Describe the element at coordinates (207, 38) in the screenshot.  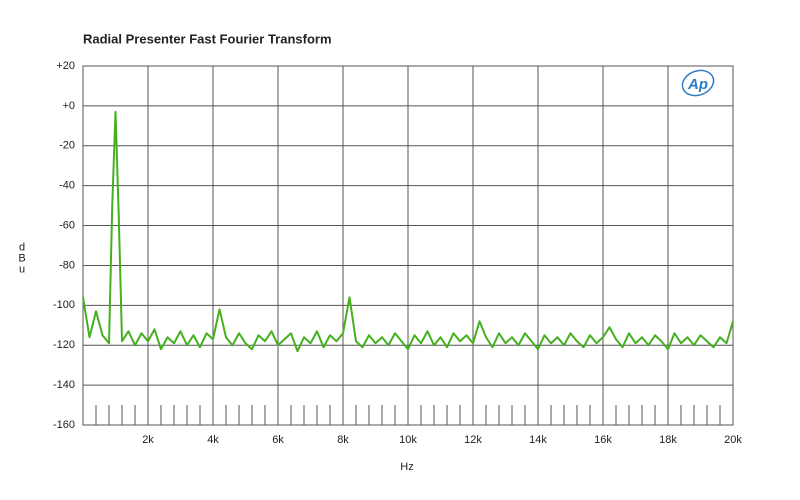
I see `chart-title: Radial Presenter Fast Fourier Transform` at that location.